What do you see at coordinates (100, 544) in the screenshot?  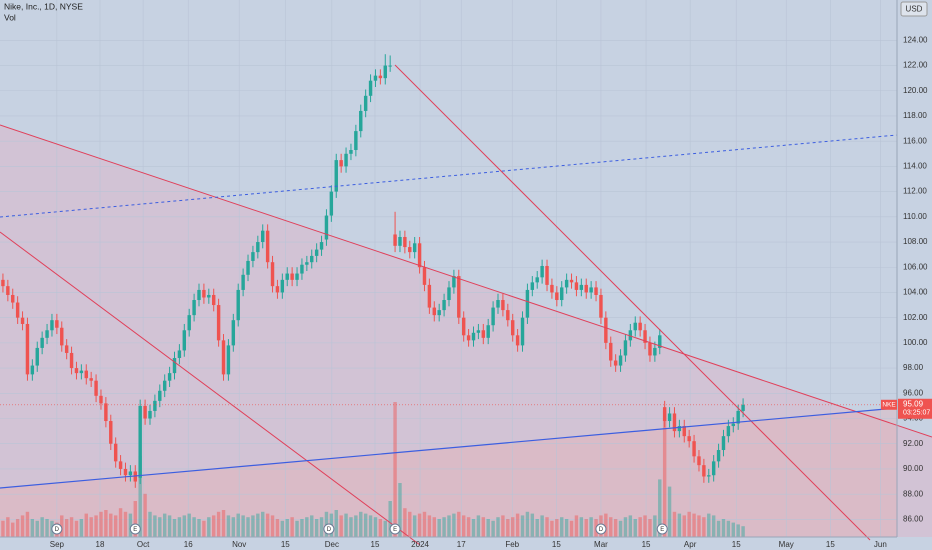 I see `x-tick-label: 18` at bounding box center [100, 544].